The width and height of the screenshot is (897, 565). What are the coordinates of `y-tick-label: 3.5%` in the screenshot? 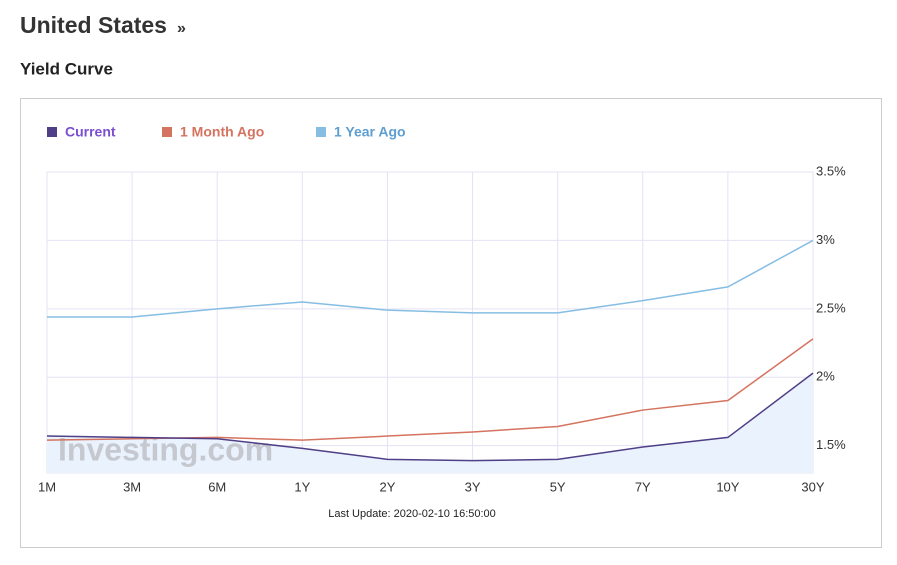 It's located at (831, 170).